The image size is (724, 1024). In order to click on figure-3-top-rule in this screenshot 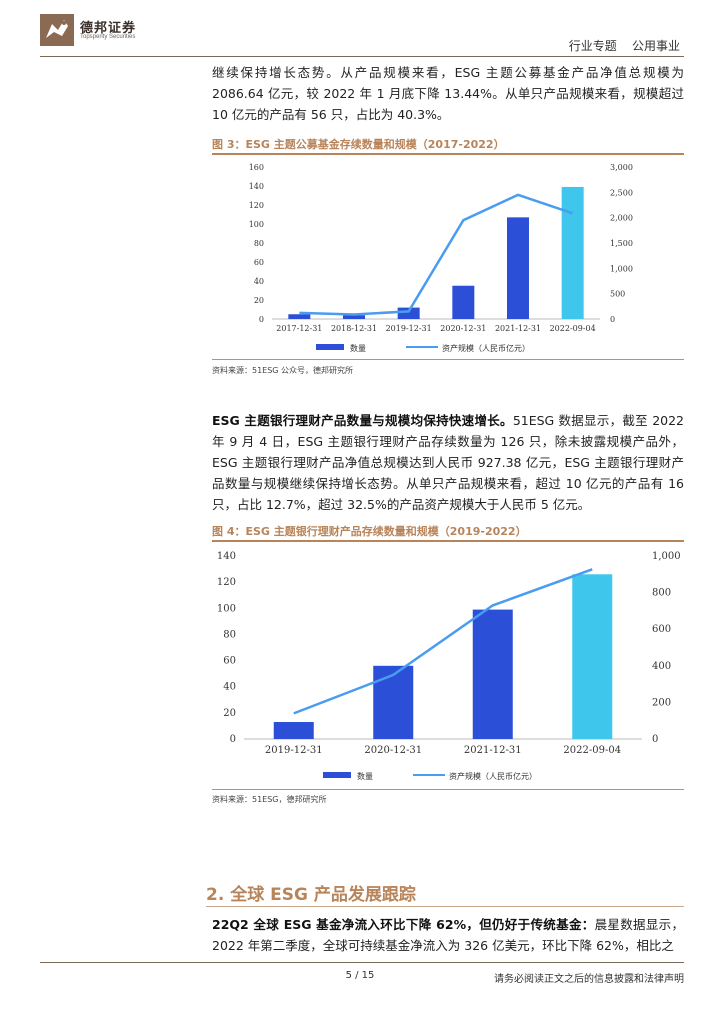, I will do `click(448, 154)`.